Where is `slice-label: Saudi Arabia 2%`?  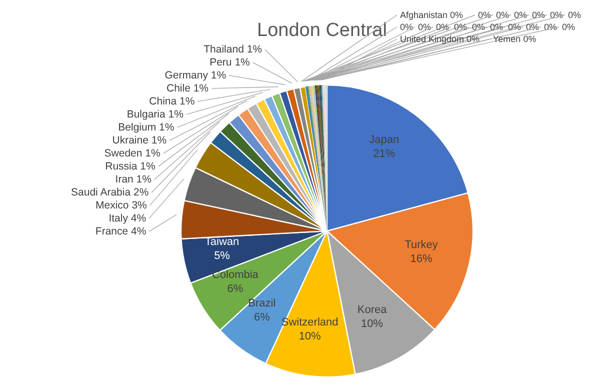 slice-label: Saudi Arabia 2% is located at coordinates (110, 192).